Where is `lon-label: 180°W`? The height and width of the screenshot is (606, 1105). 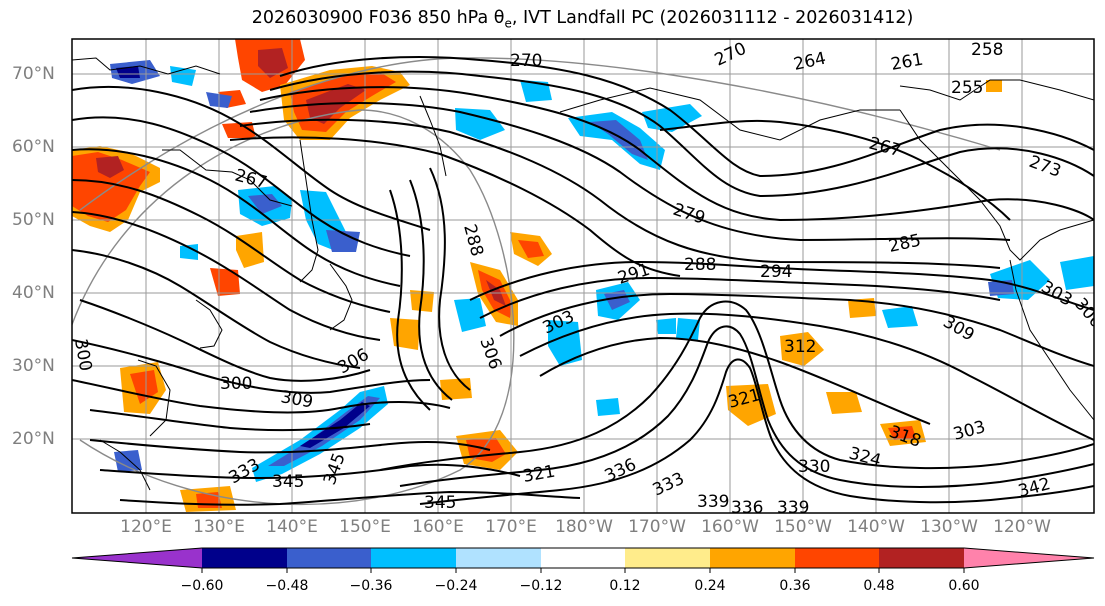 lon-label: 180°W is located at coordinates (584, 527).